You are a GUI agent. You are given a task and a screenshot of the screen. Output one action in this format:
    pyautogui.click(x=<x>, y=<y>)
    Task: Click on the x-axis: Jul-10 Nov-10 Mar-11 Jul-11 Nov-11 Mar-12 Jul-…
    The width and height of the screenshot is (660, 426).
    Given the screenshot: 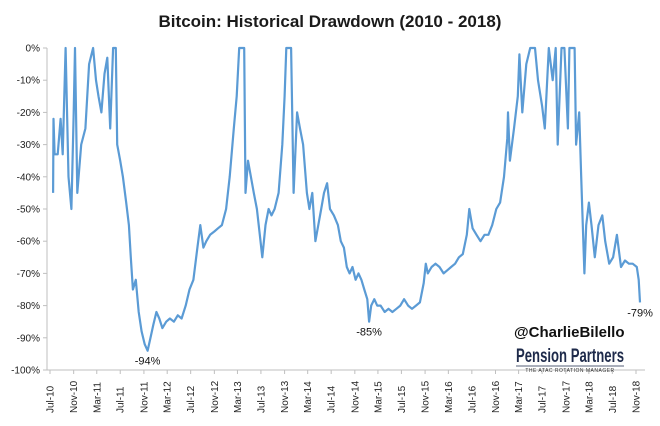 What is the action you would take?
    pyautogui.click(x=345, y=391)
    